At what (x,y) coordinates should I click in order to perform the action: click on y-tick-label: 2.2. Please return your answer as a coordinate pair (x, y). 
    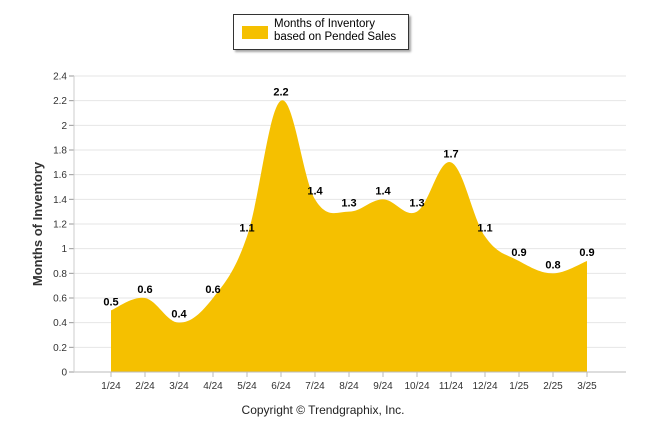
    Looking at the image, I should click on (60, 101).